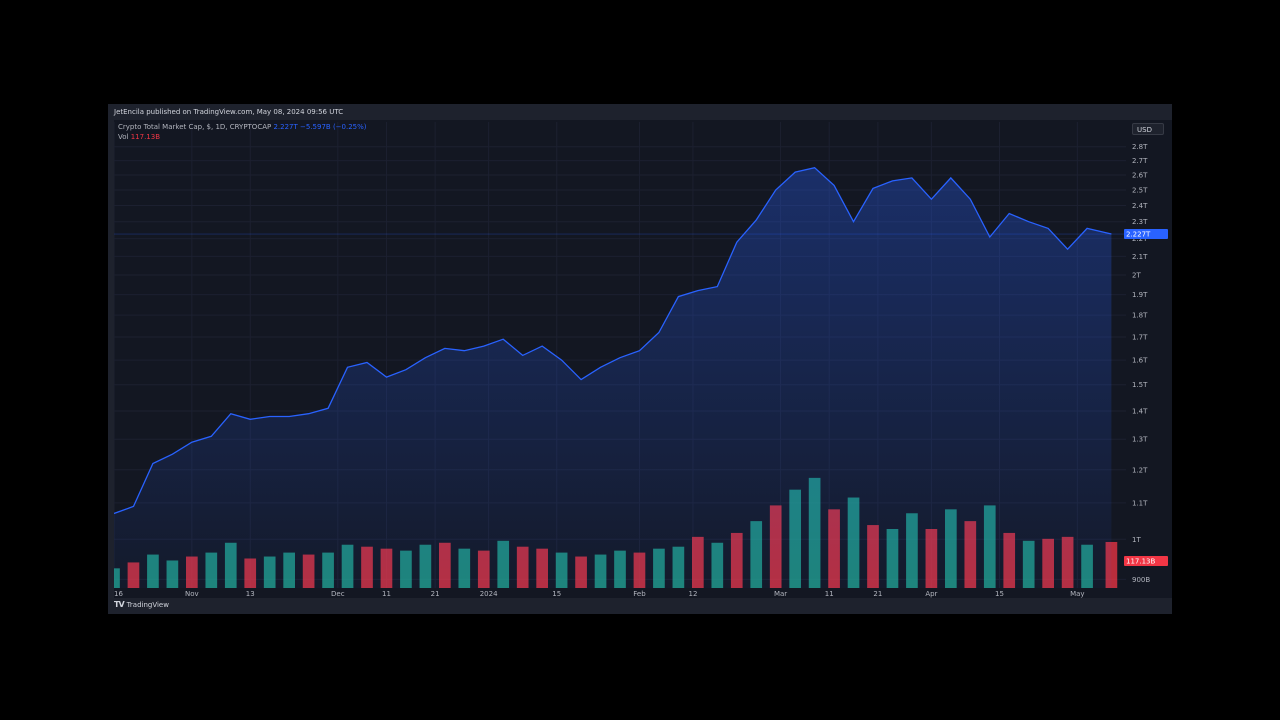 The image size is (1280, 720). Describe the element at coordinates (1140, 295) in the screenshot. I see `y-tick-label: 1.9T` at that location.